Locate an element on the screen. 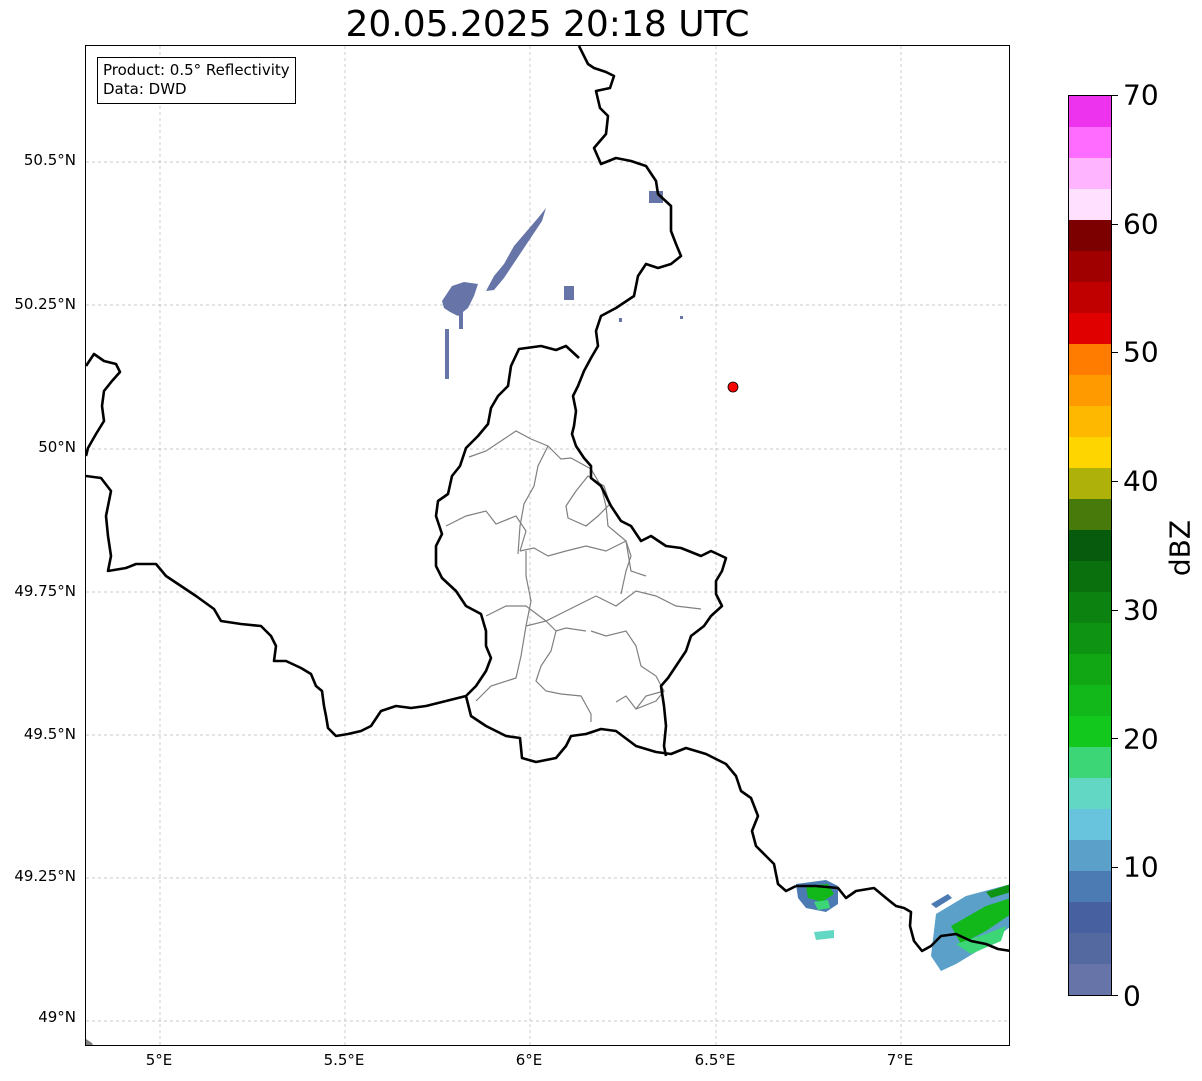  map-title: 20.05.2025 20:18 UTC is located at coordinates (547, 24).